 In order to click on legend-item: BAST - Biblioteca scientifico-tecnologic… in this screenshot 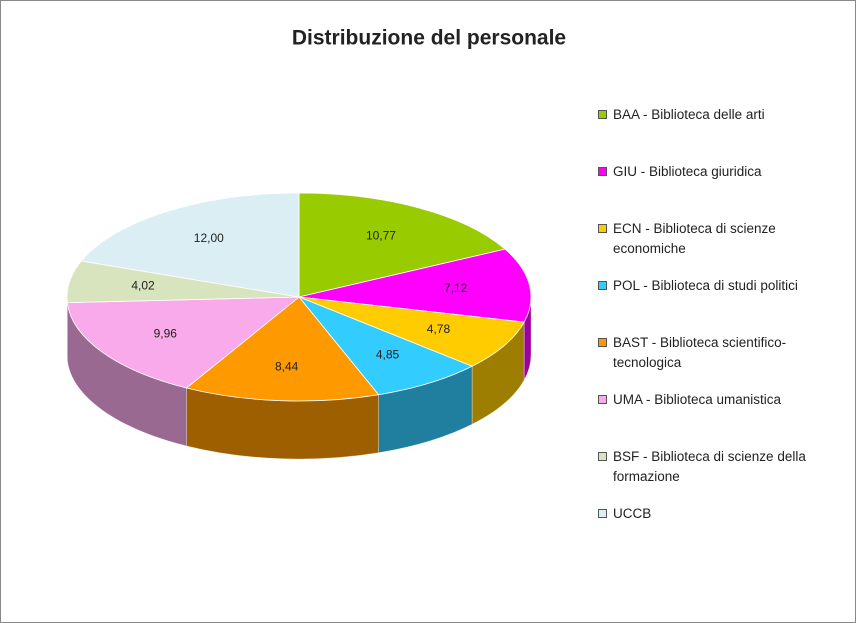, I will do `click(723, 353)`.